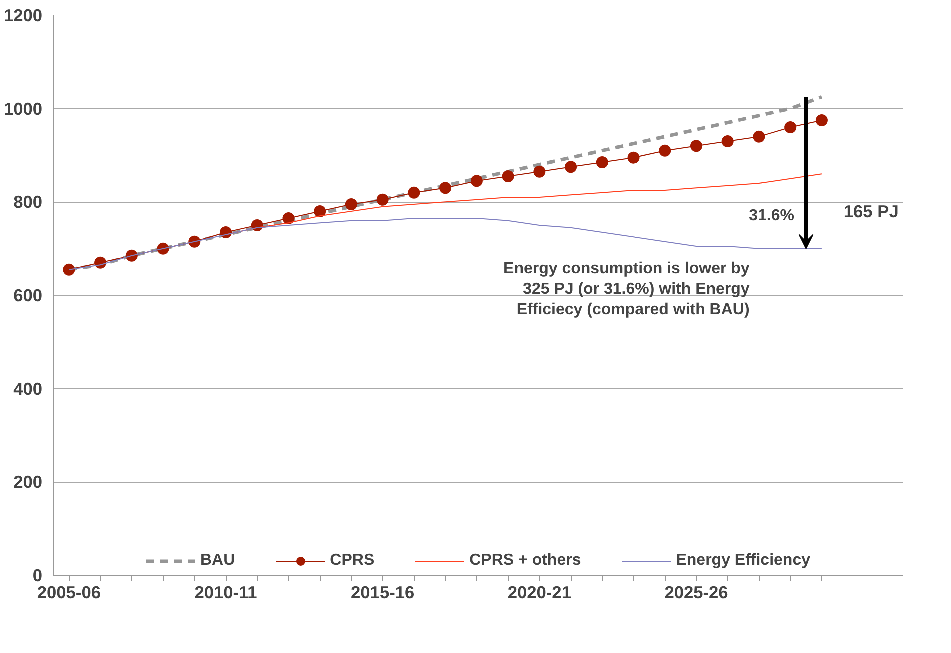  I want to click on y-tick-label: 800, so click(28, 202).